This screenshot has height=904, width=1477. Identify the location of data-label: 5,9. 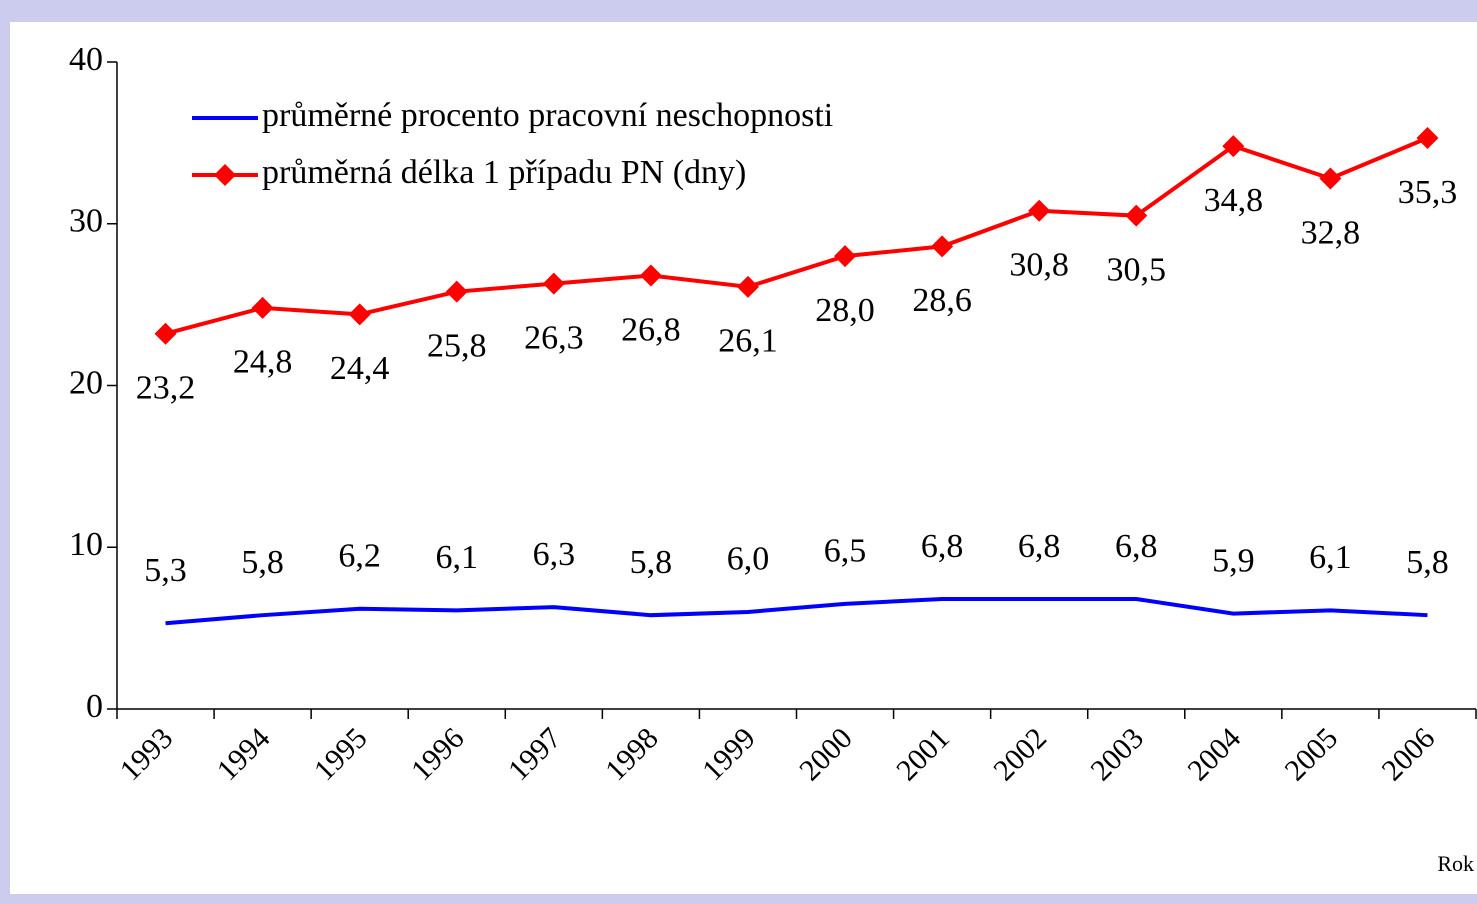
(1233, 560).